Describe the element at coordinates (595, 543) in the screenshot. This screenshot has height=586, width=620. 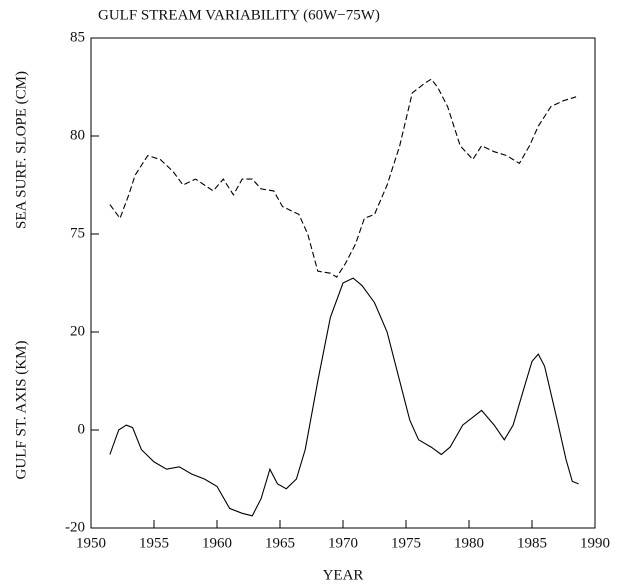
I see `x-tick-label: 1990` at that location.